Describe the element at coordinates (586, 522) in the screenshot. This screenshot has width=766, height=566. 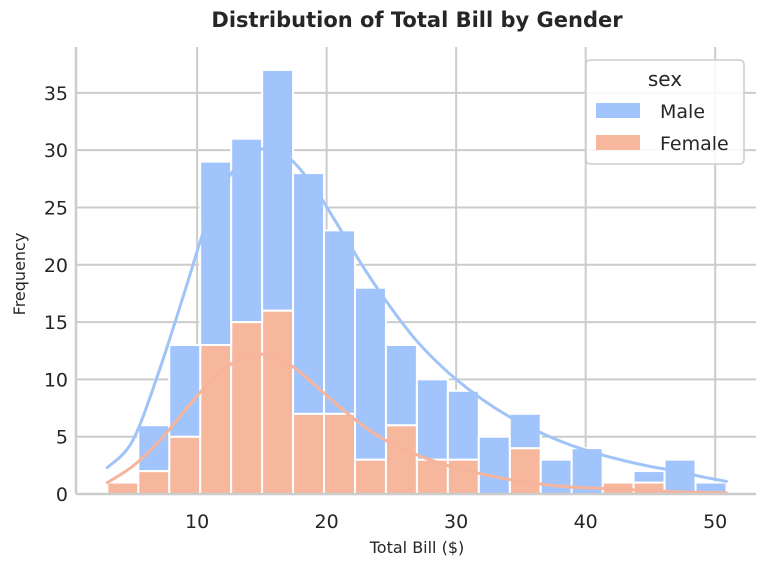
I see `x-tick-label: 40` at that location.